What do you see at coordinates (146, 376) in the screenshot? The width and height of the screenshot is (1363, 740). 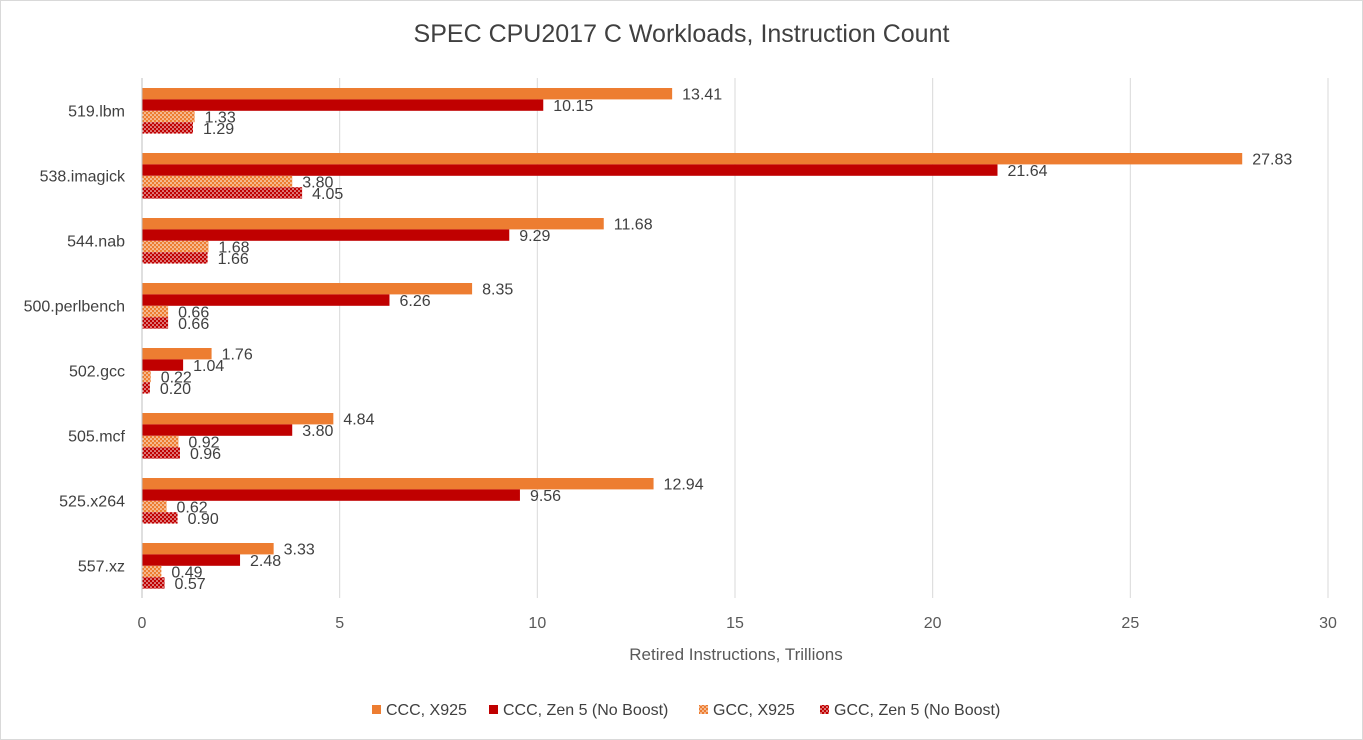 I see `bar-502.gcc-series-3` at bounding box center [146, 376].